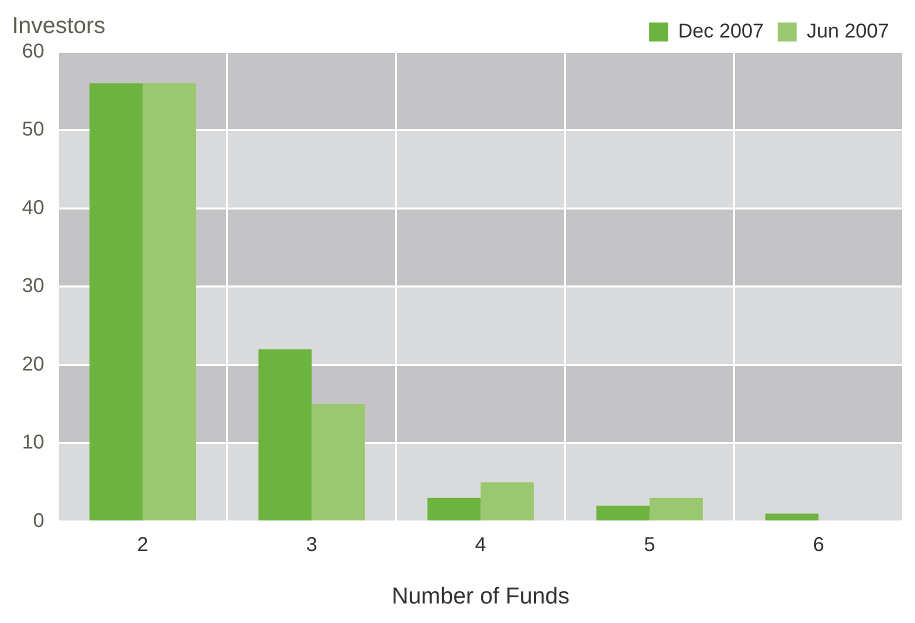 This screenshot has width=915, height=623. Describe the element at coordinates (33, 129) in the screenshot. I see `y-tick-label: 50` at that location.